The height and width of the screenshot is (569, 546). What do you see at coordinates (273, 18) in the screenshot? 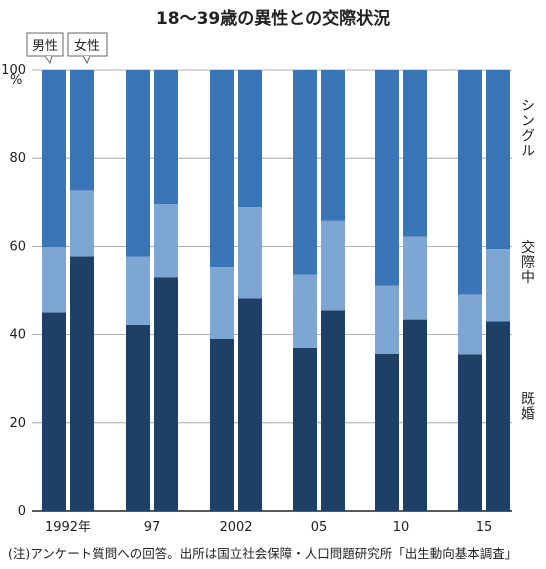
I see `chart-title: 18〜39歳の異性との交際状況` at bounding box center [273, 18].